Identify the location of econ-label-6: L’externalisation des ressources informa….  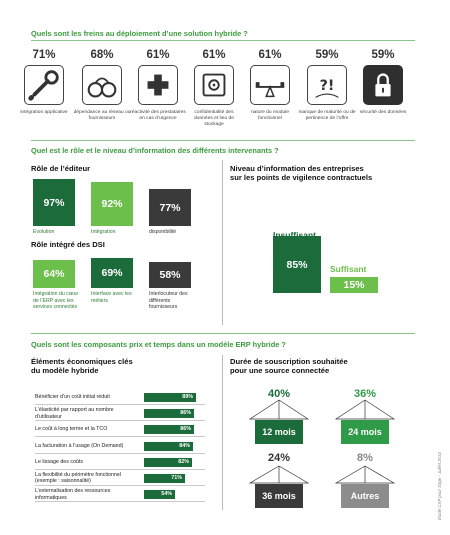
(73, 494).